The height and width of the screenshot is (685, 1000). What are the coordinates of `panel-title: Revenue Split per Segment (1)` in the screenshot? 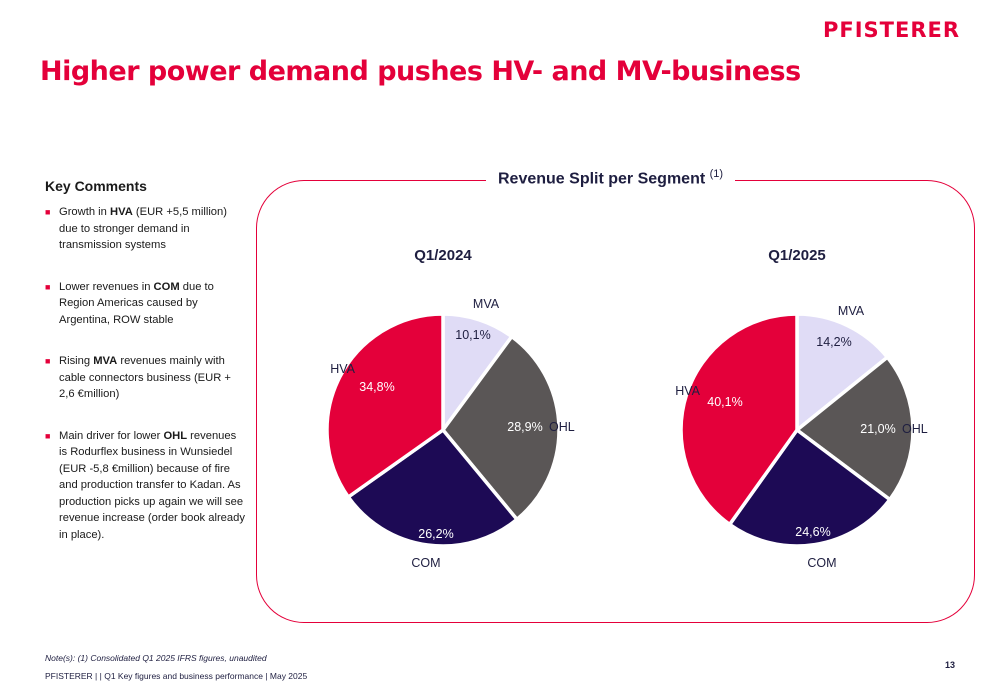 It's located at (611, 178).